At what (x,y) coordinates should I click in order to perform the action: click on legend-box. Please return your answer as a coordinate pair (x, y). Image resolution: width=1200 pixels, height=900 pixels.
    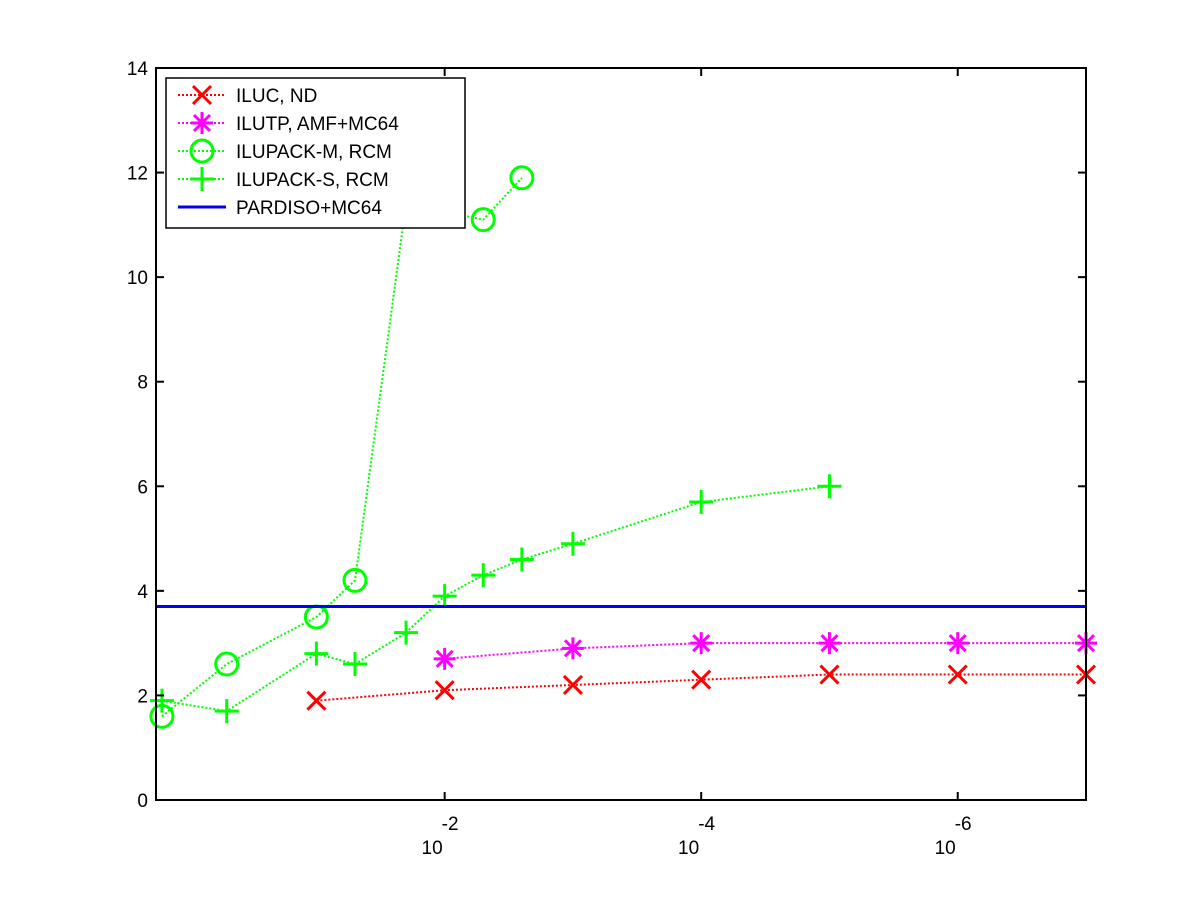
    Looking at the image, I should click on (315, 153).